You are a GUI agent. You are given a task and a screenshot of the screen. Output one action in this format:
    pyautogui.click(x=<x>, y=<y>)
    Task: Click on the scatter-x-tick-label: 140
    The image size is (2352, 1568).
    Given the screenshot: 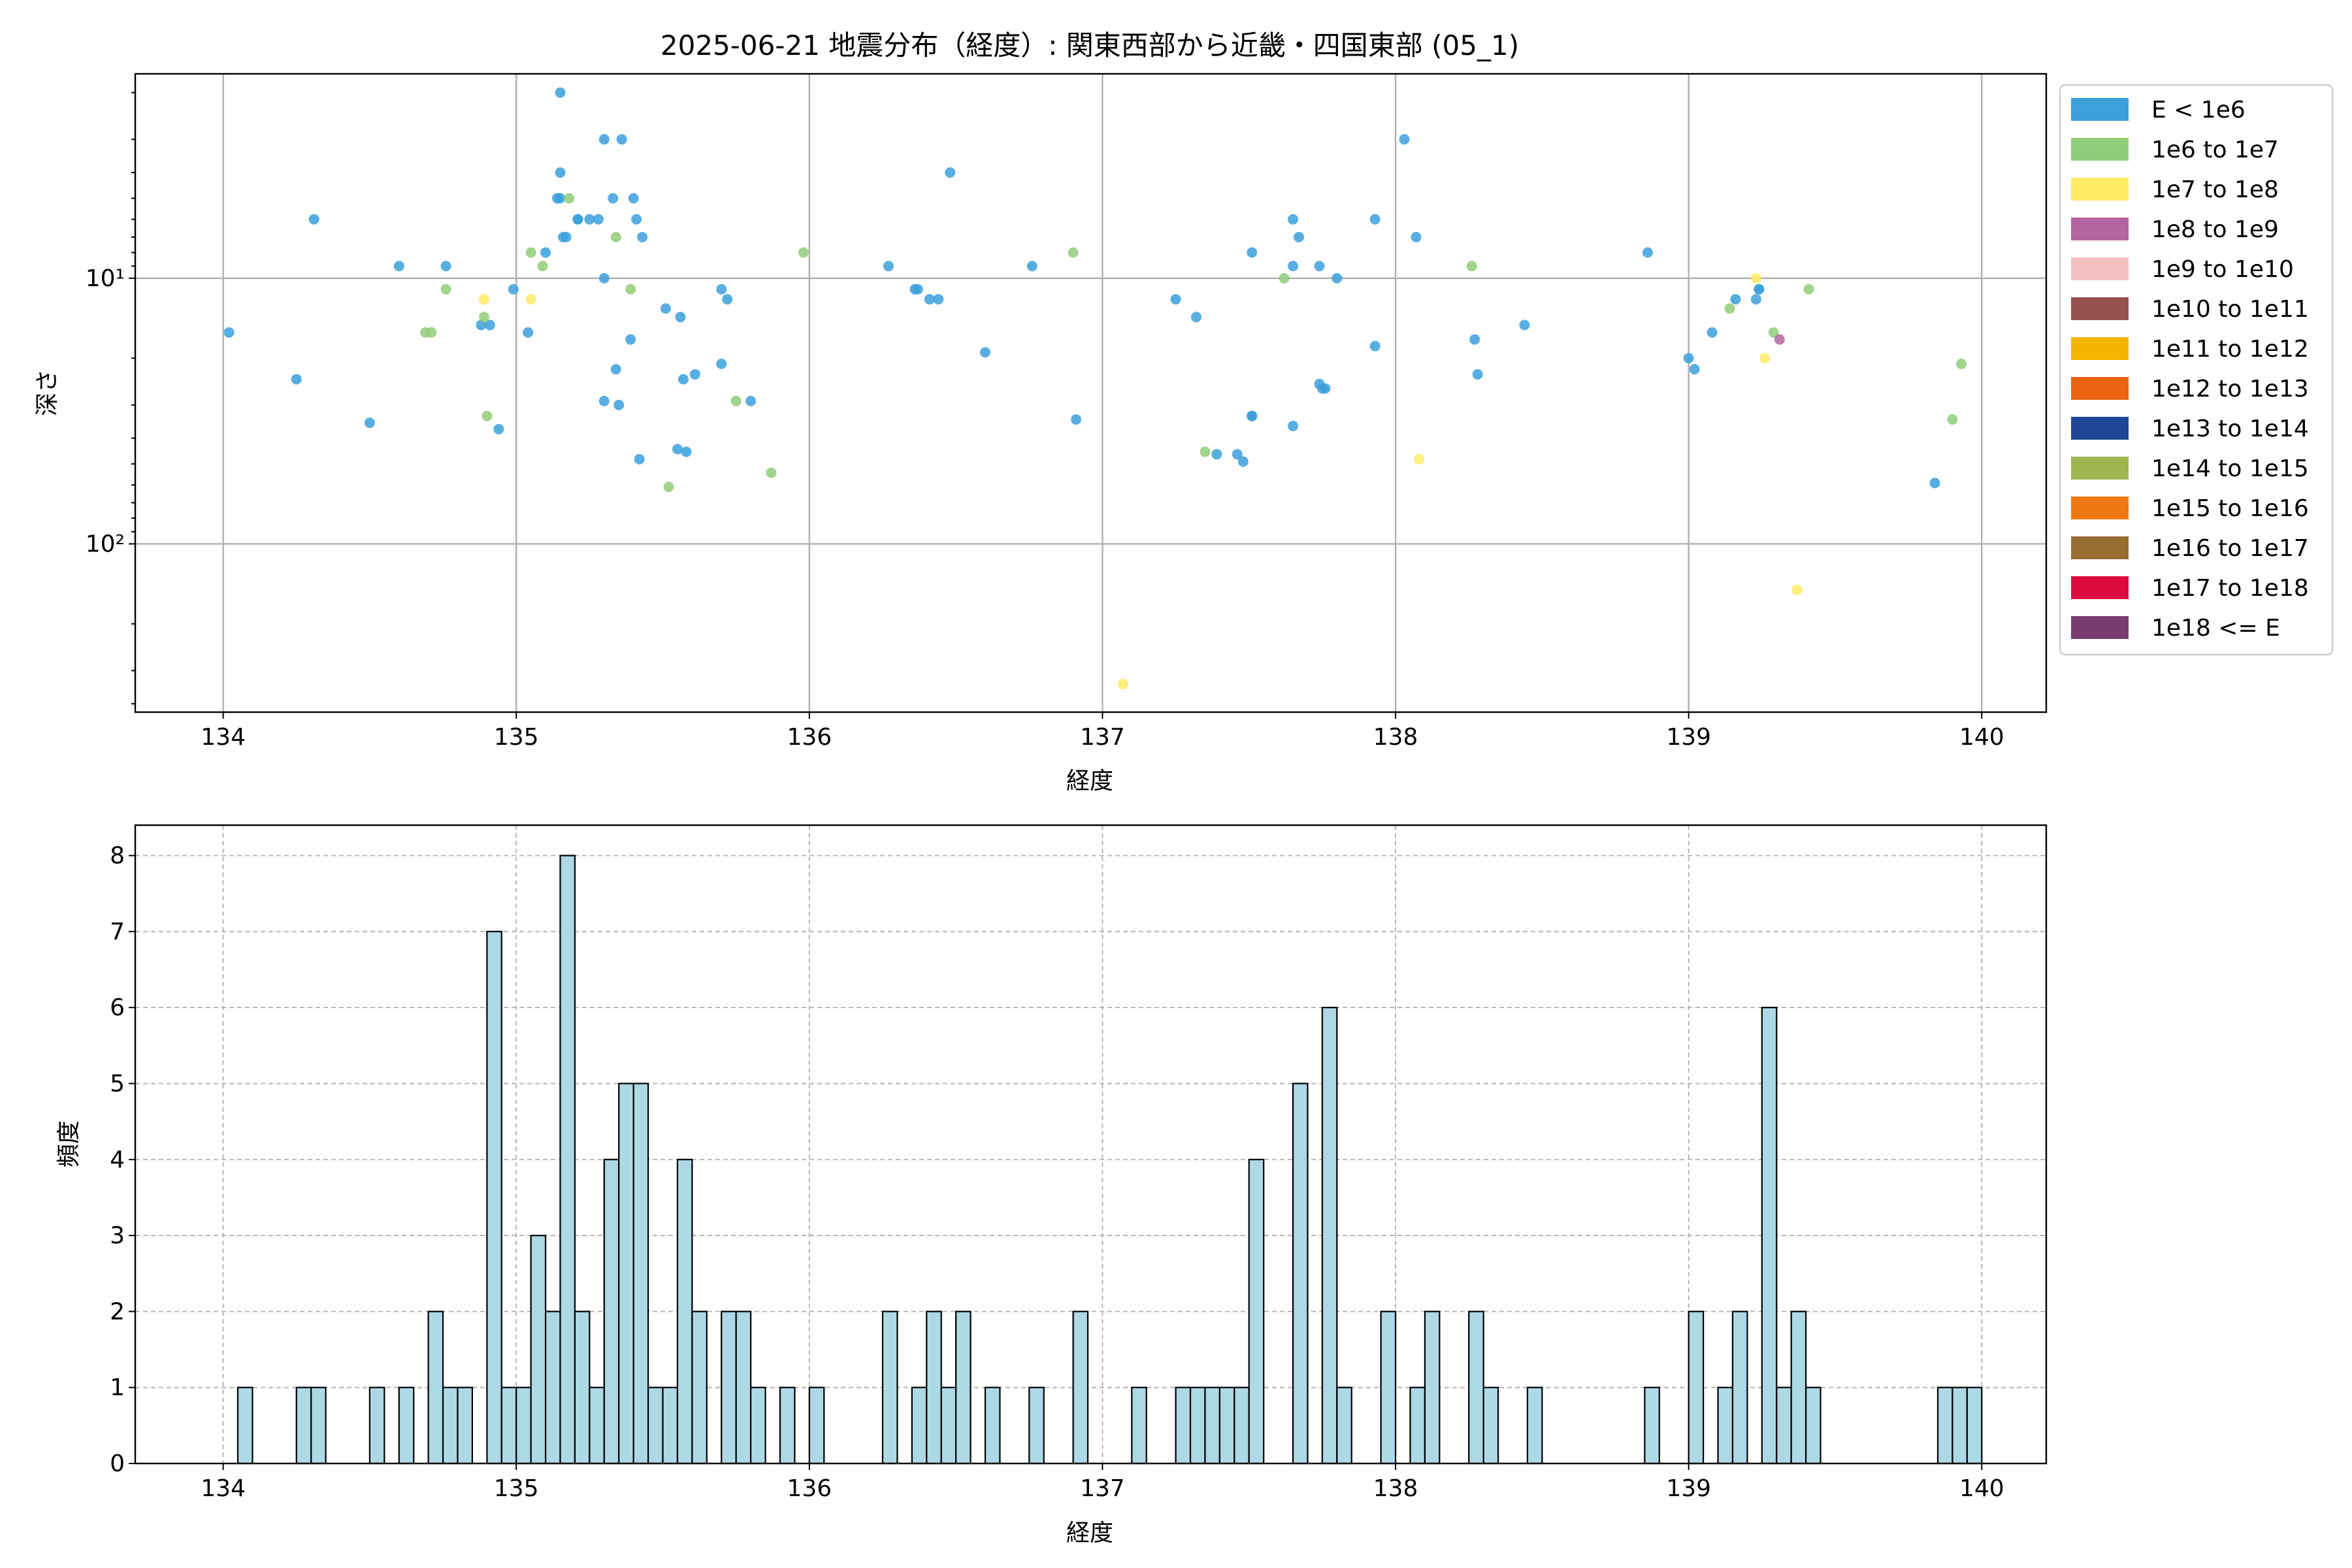 What is the action you would take?
    pyautogui.click(x=1981, y=737)
    